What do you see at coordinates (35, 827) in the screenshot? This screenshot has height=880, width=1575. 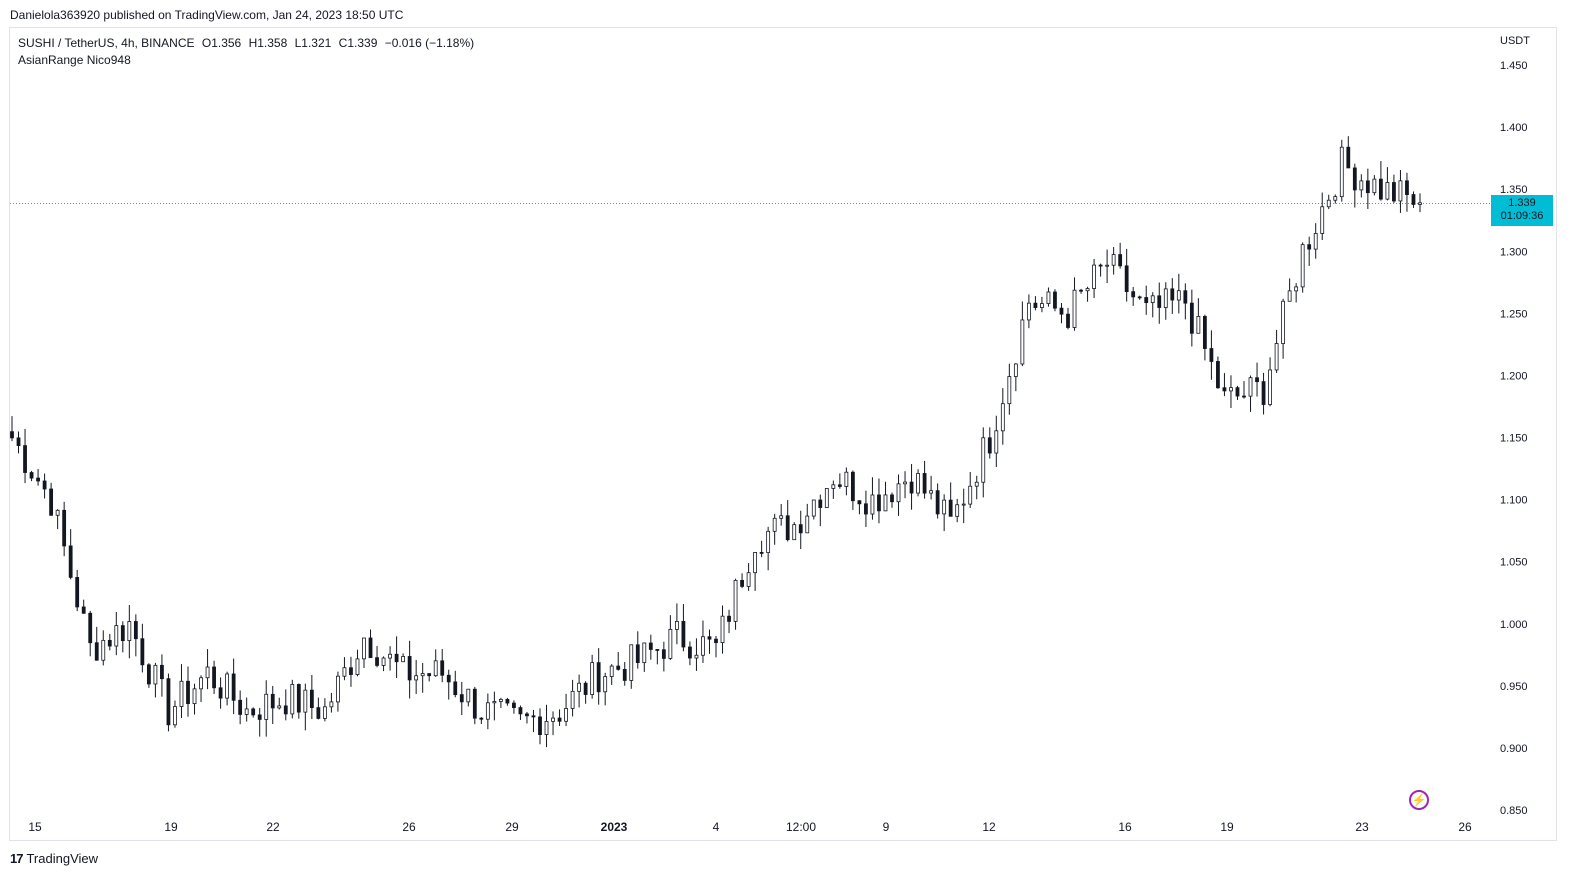 I see `time-tick-label: 15` at bounding box center [35, 827].